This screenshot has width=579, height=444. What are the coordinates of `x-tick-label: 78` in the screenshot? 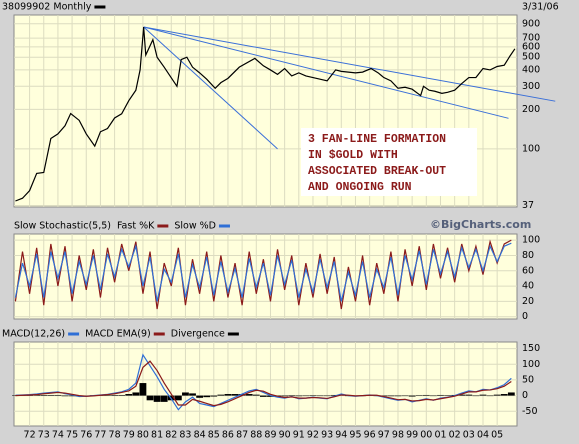 It's located at (115, 435).